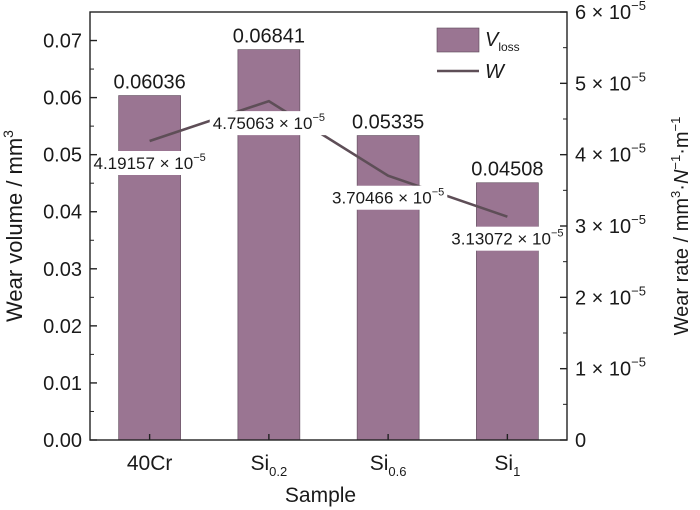 The image size is (700, 510). What do you see at coordinates (680, 226) in the screenshot?
I see `right-axis-title: Wear rate / mm3·N−1·m−1` at bounding box center [680, 226].